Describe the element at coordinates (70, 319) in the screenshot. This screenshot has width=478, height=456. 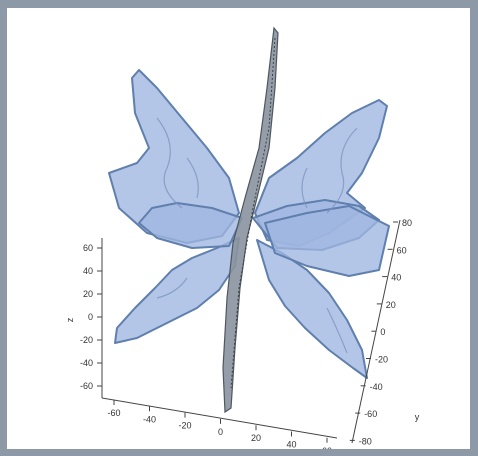
I see `z-axis-title: z` at that location.